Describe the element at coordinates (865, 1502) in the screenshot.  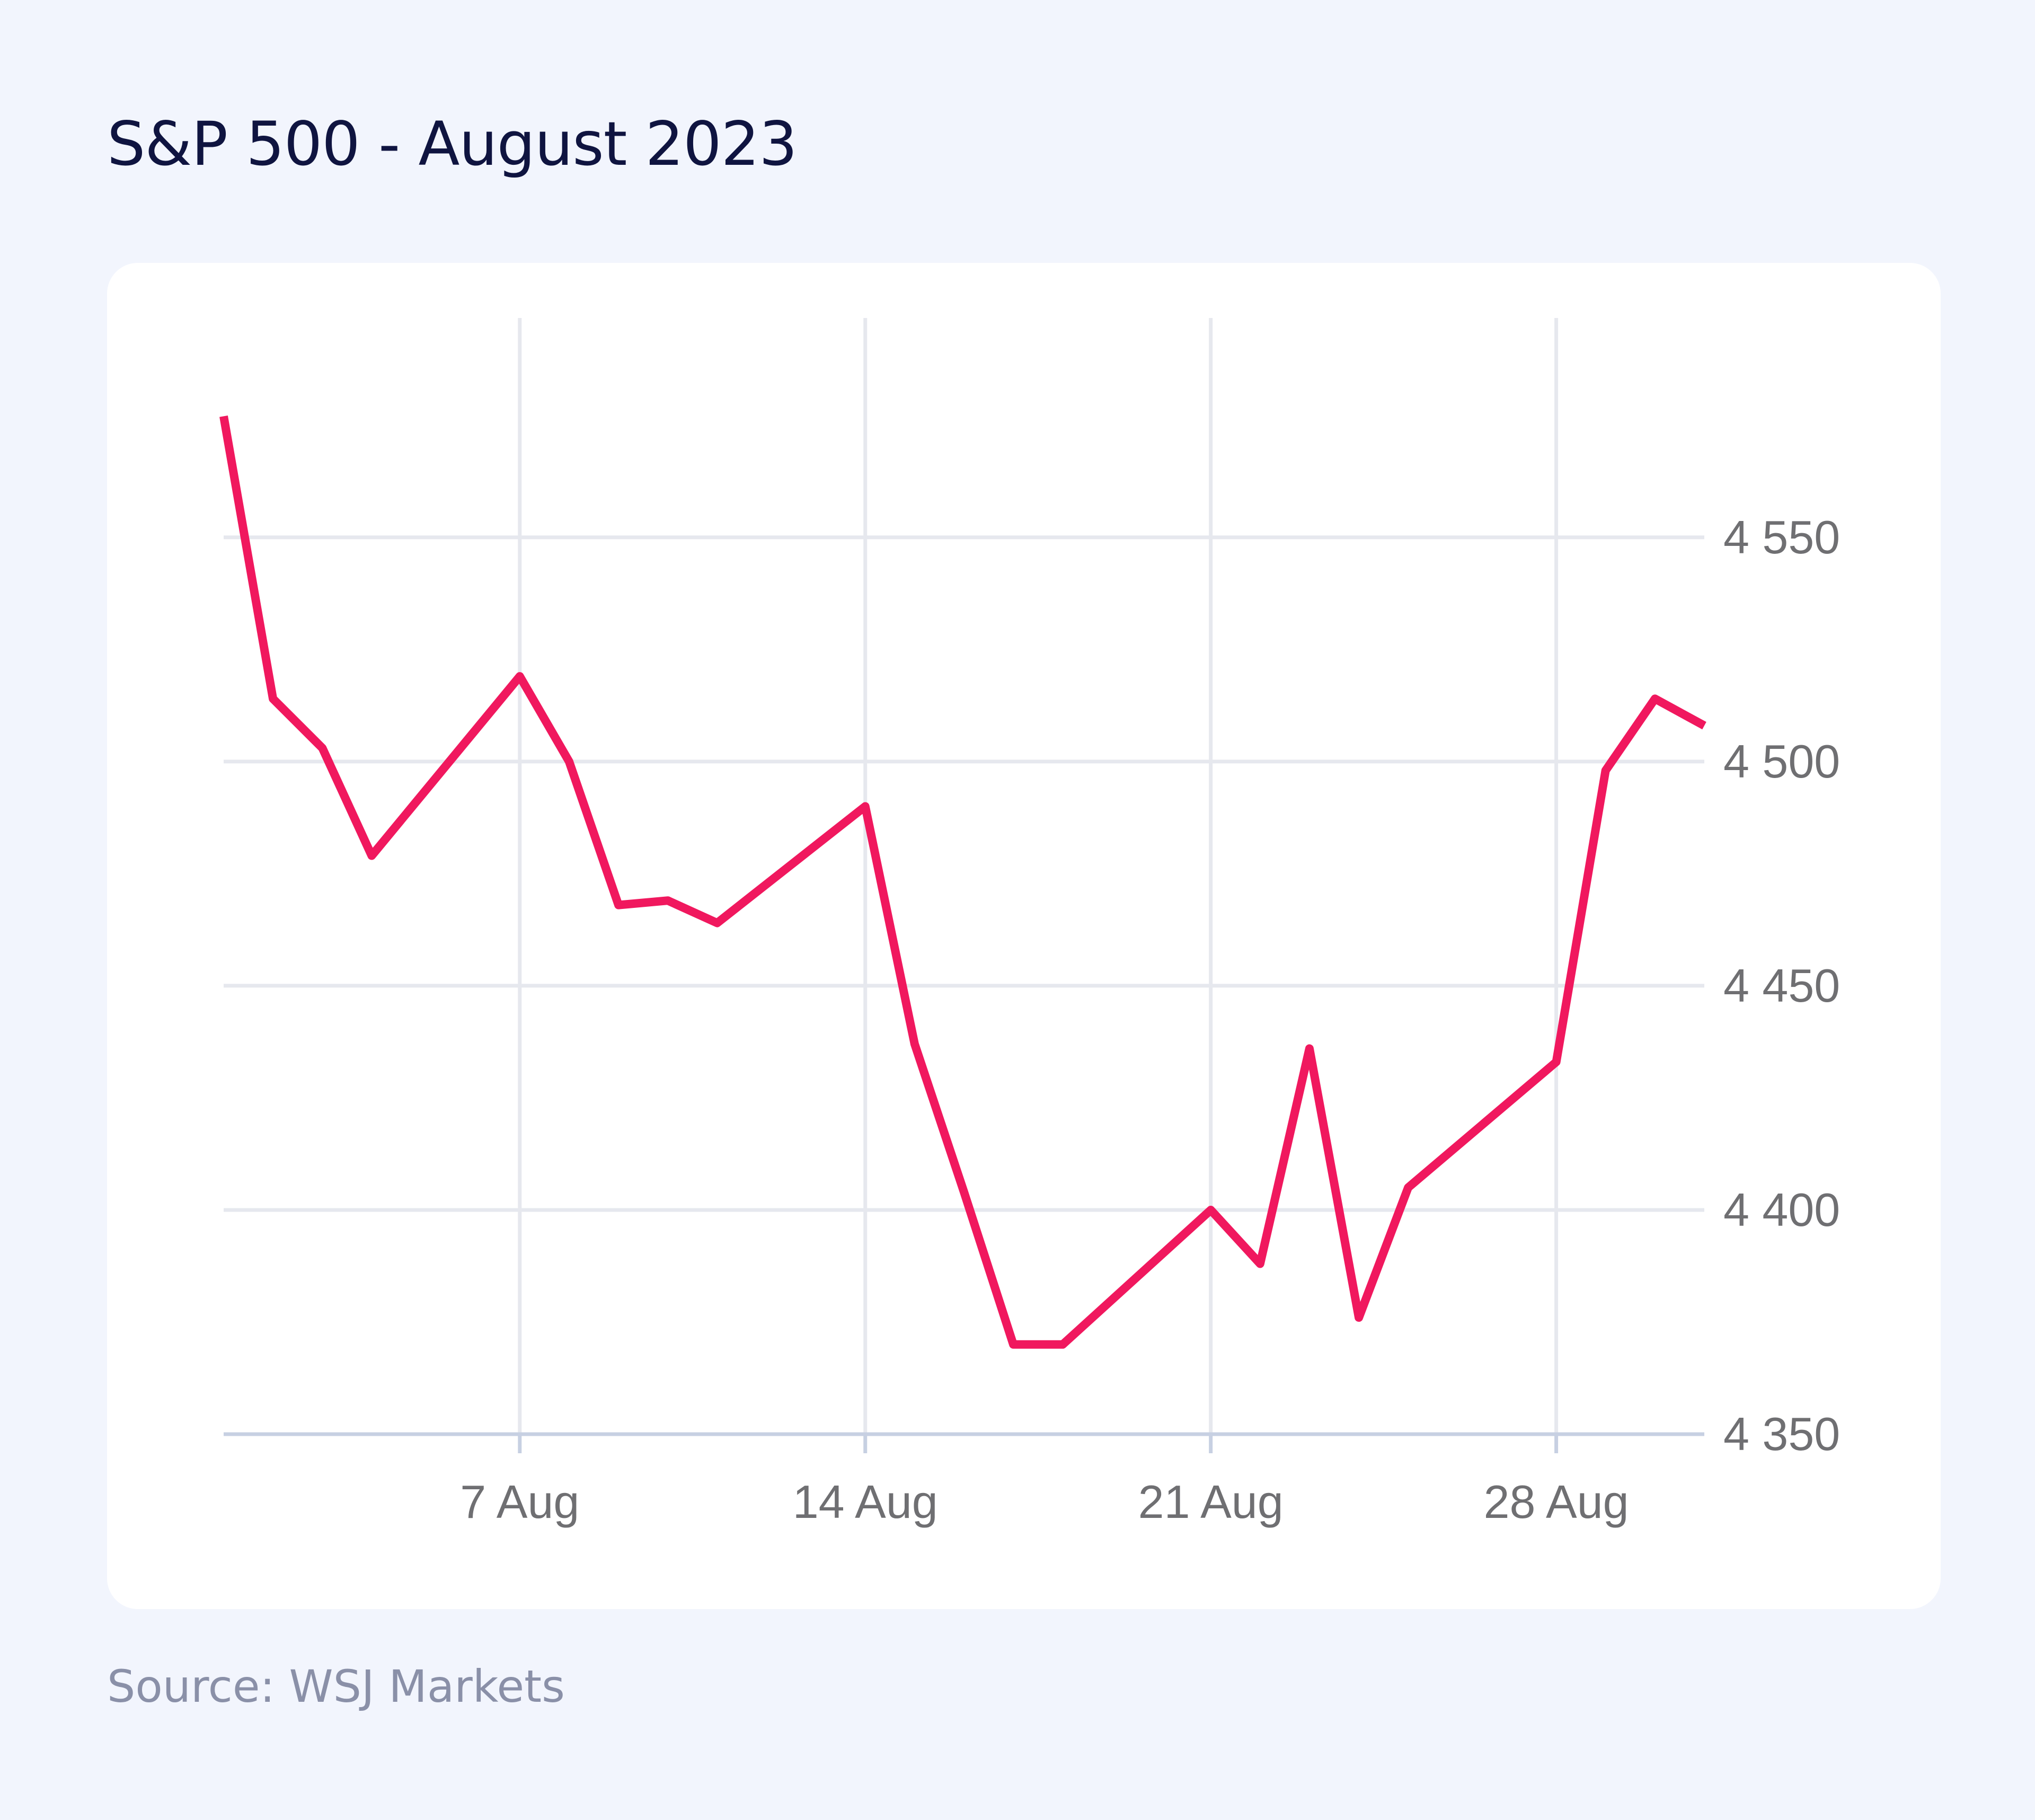
I see `x-tick-label: 14 Aug` at that location.